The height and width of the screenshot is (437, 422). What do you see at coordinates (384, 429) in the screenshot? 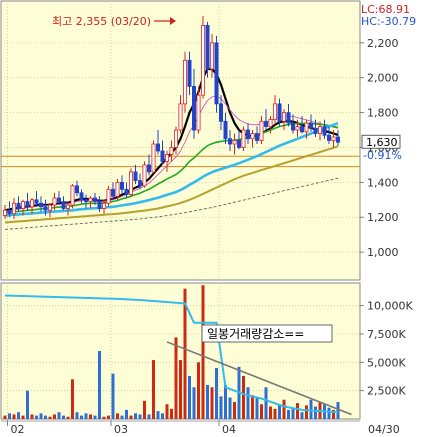
I see `time-tick-label: 04/30` at bounding box center [384, 429].